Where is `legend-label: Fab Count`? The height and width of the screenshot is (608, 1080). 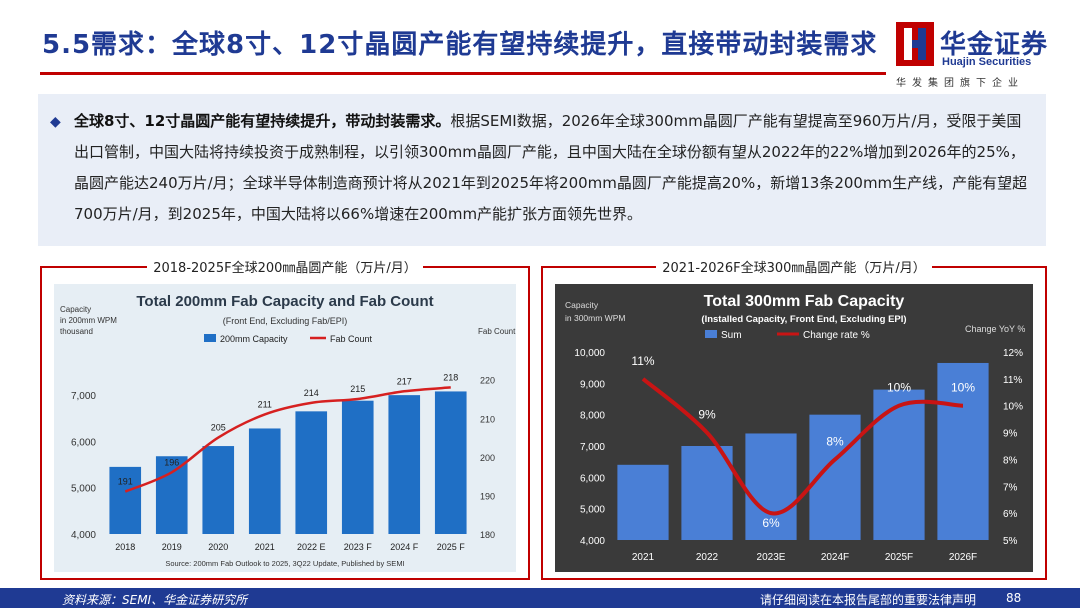 legend-label: Fab Count is located at coordinates (351, 339).